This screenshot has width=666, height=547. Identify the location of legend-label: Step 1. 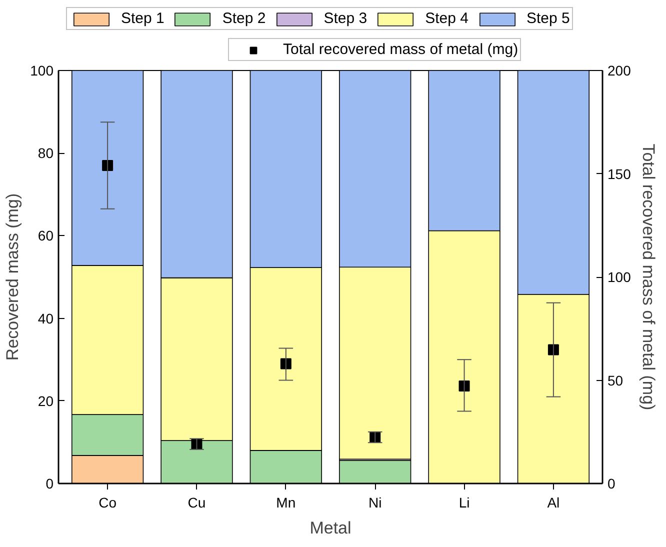
(142, 18).